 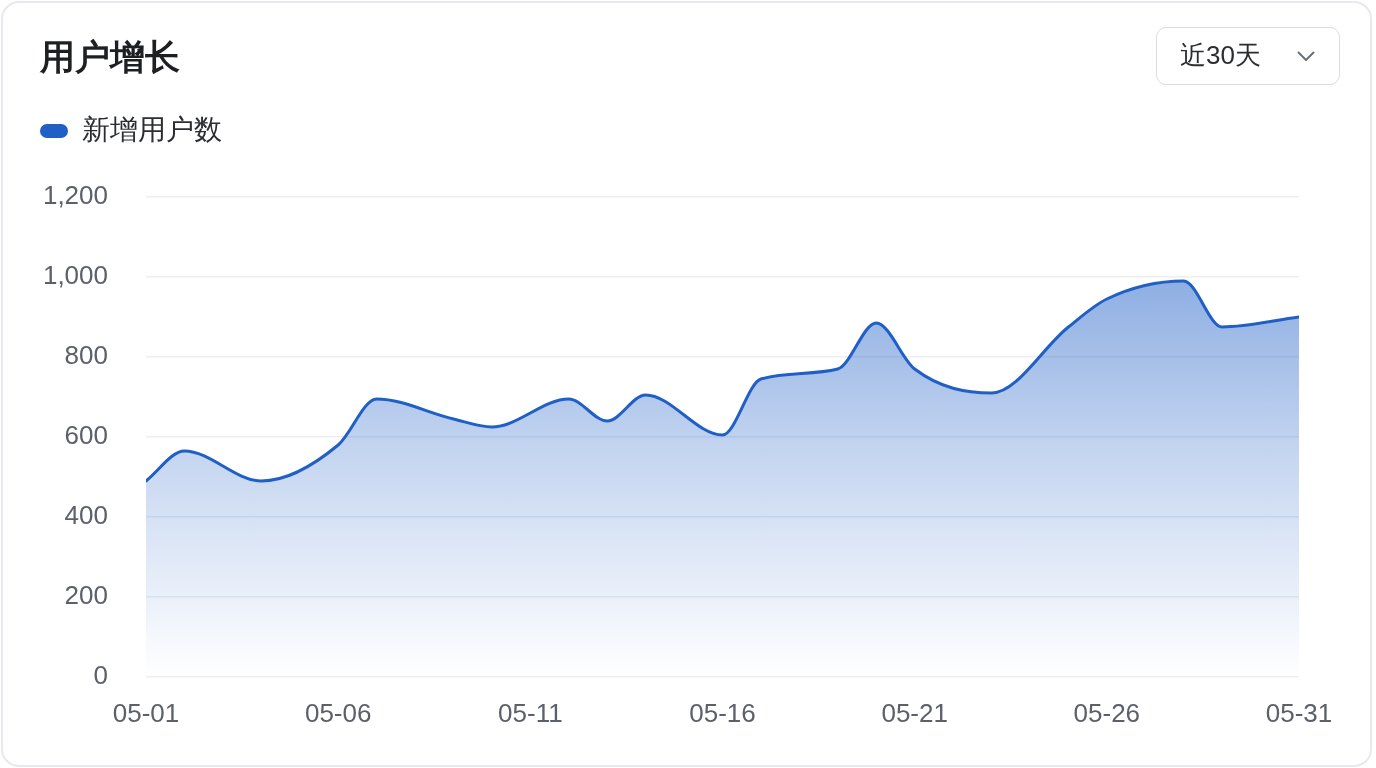 What do you see at coordinates (152, 129) in the screenshot?
I see `legend-label: 新增用户数` at bounding box center [152, 129].